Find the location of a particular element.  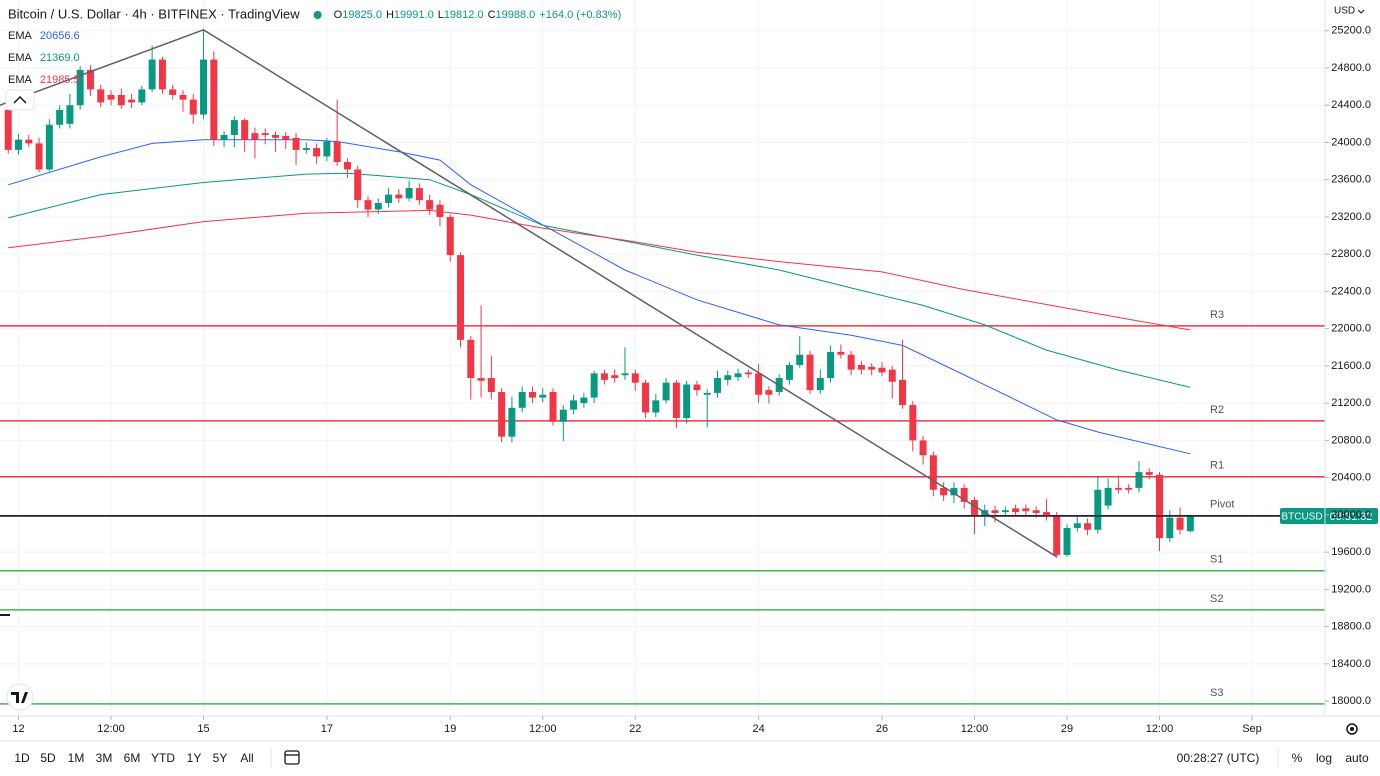

timeframe-button: 5Y is located at coordinates (220, 758).